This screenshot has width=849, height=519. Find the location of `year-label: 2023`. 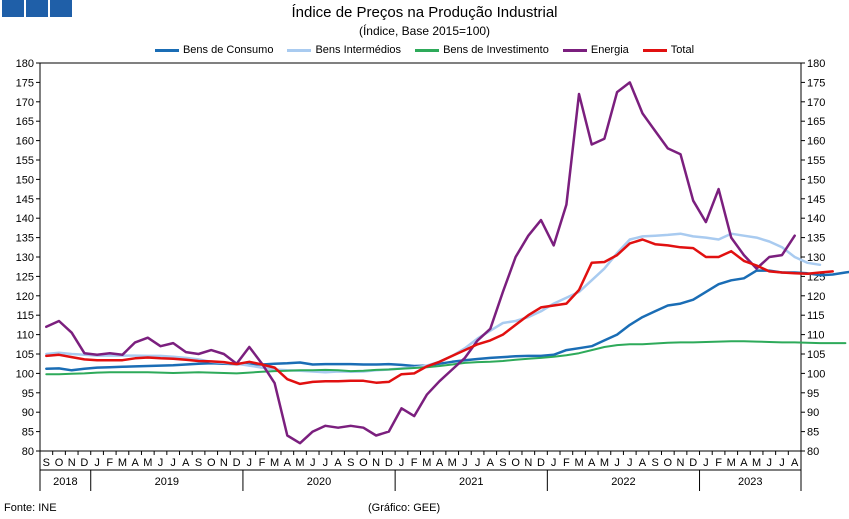

year-label: 2023 is located at coordinates (750, 482).